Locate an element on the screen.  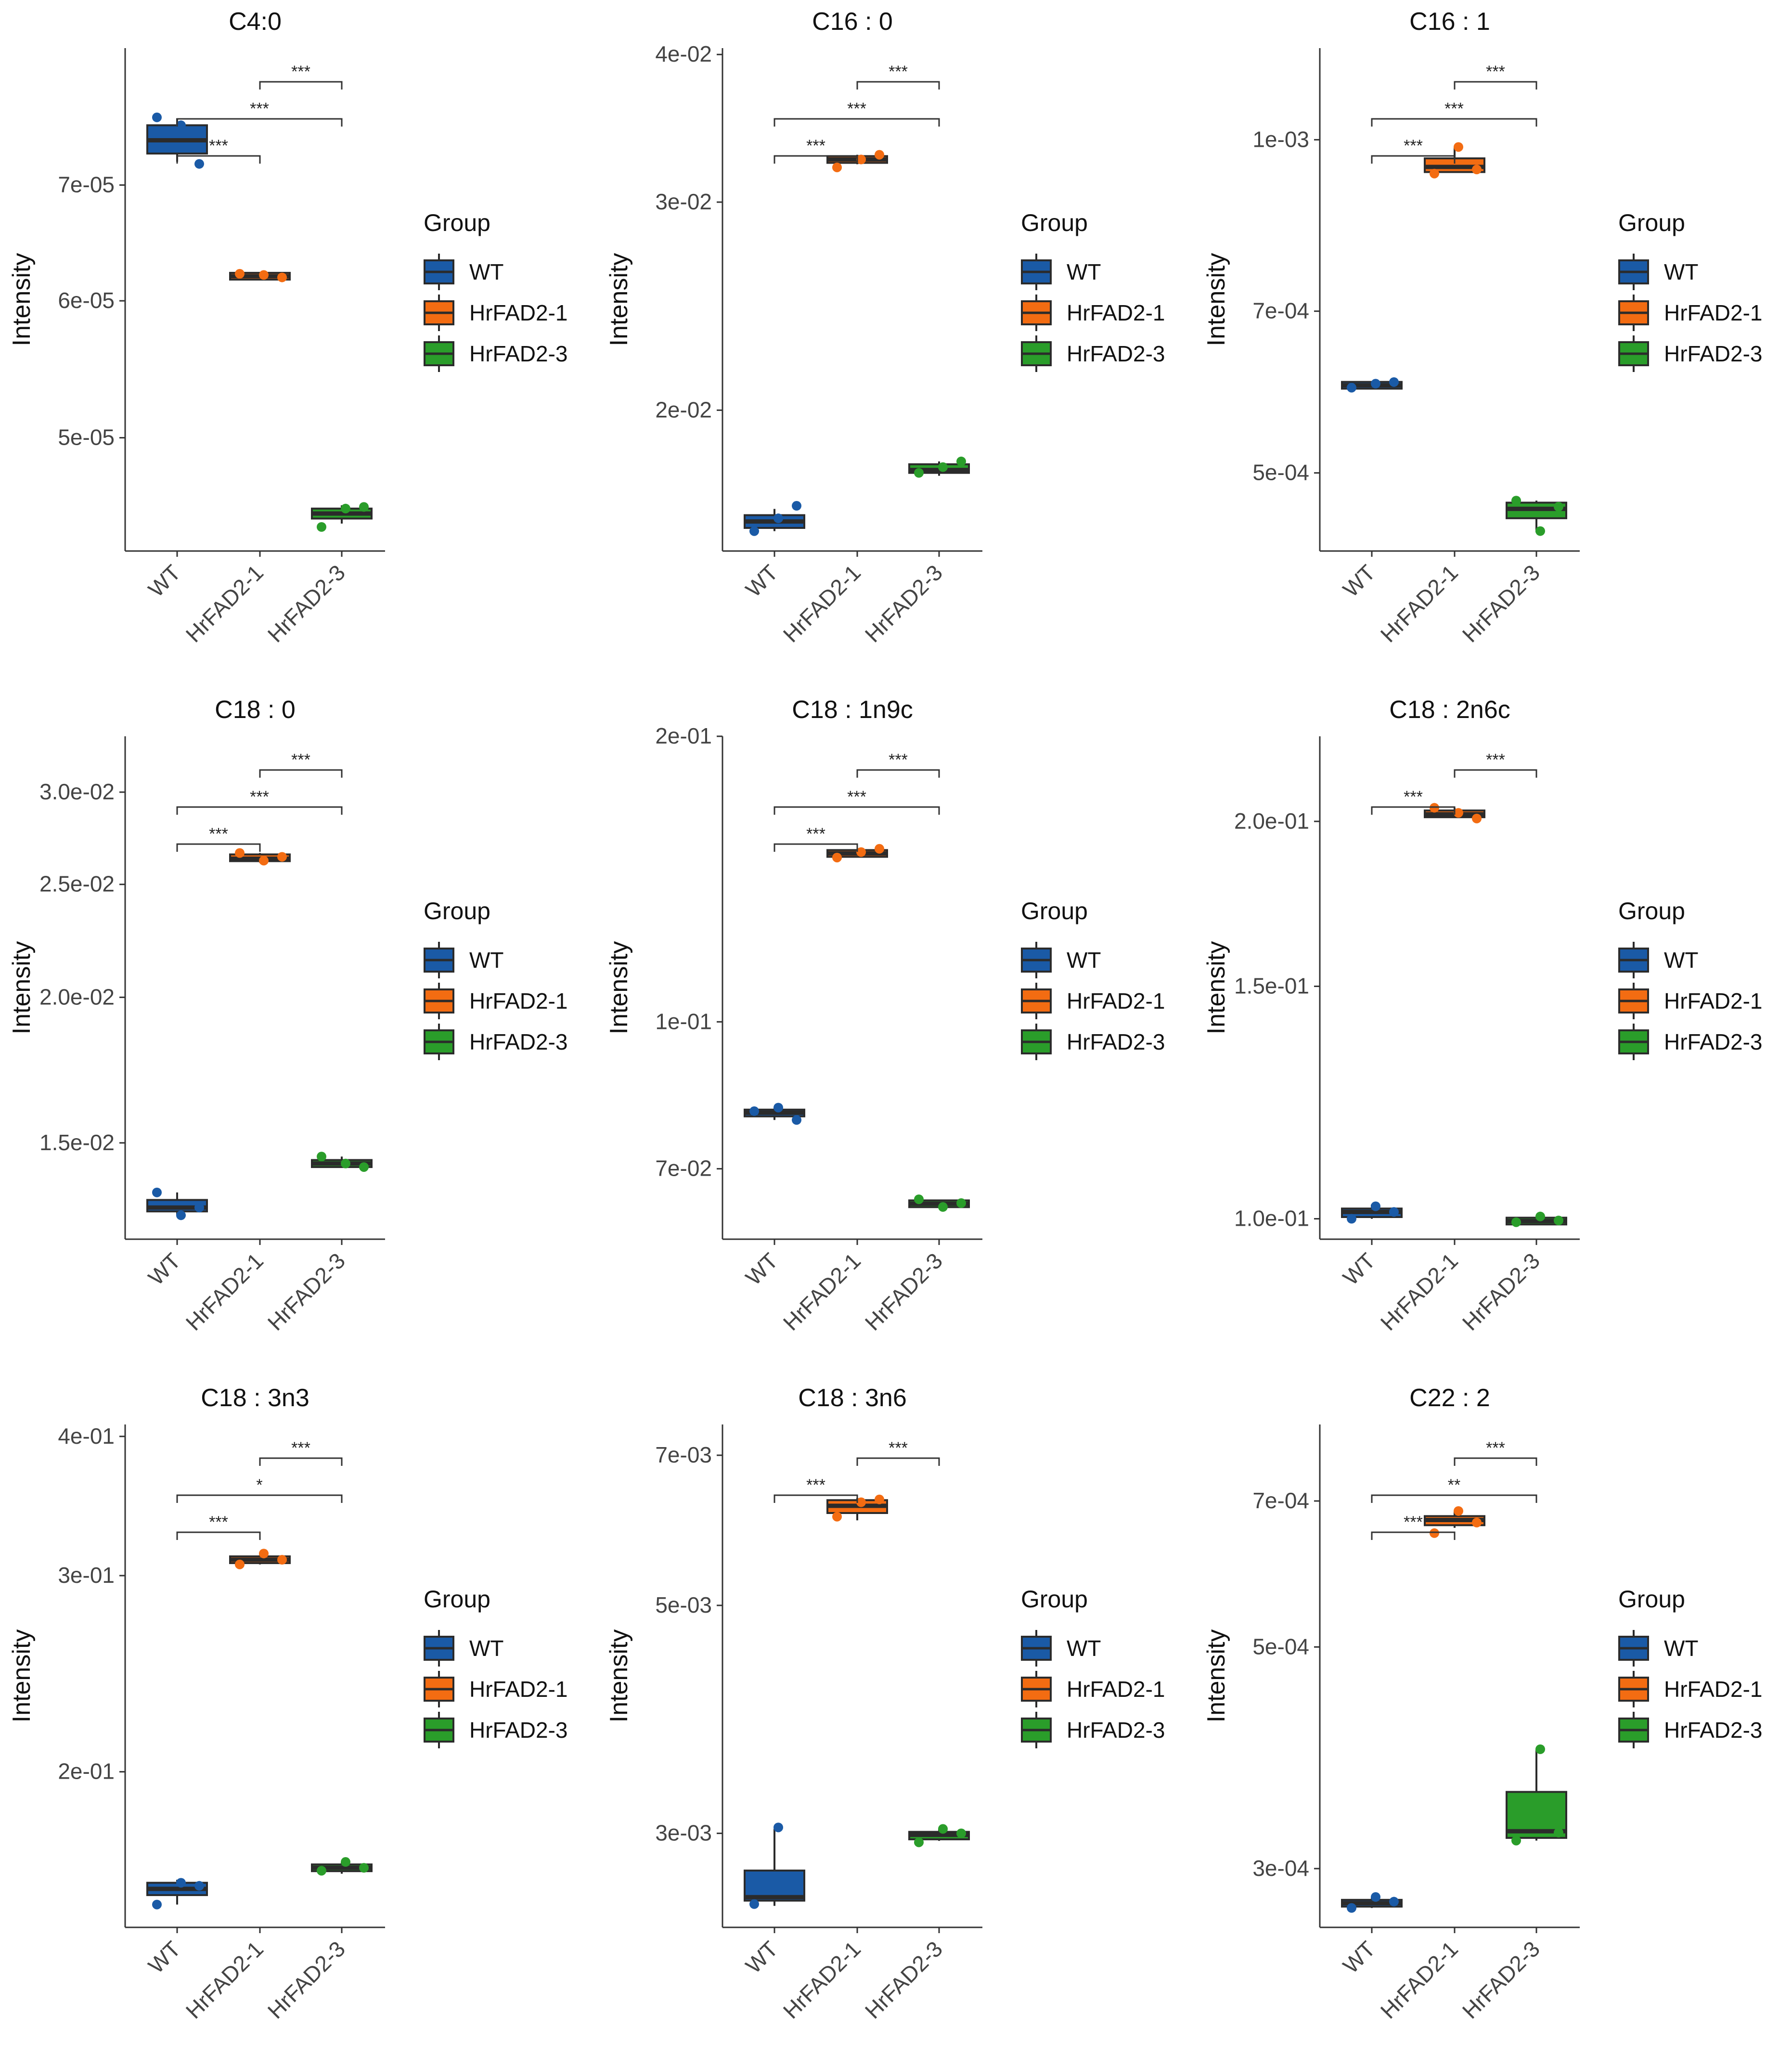
legend-label: WT is located at coordinates (1084, 1648).